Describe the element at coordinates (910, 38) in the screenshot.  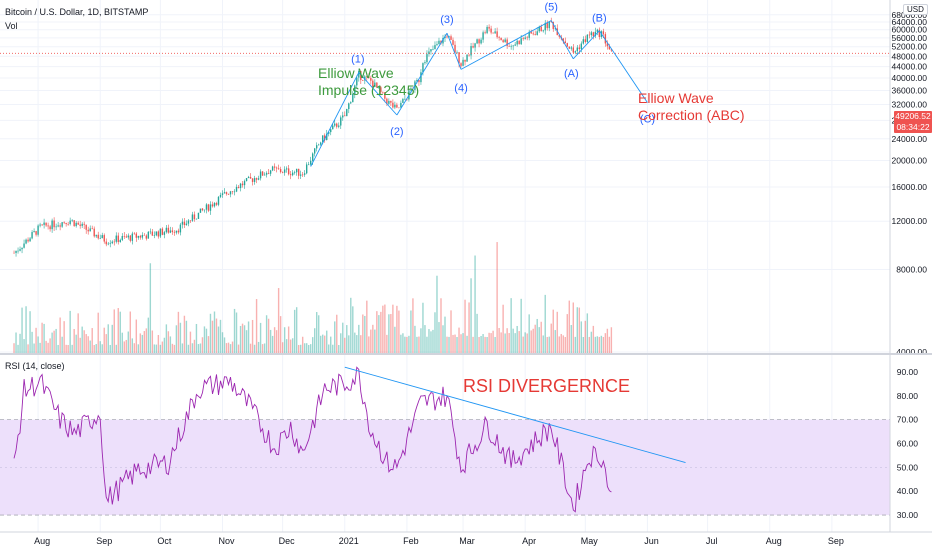
I see `price-tick-label: 56000.00` at that location.